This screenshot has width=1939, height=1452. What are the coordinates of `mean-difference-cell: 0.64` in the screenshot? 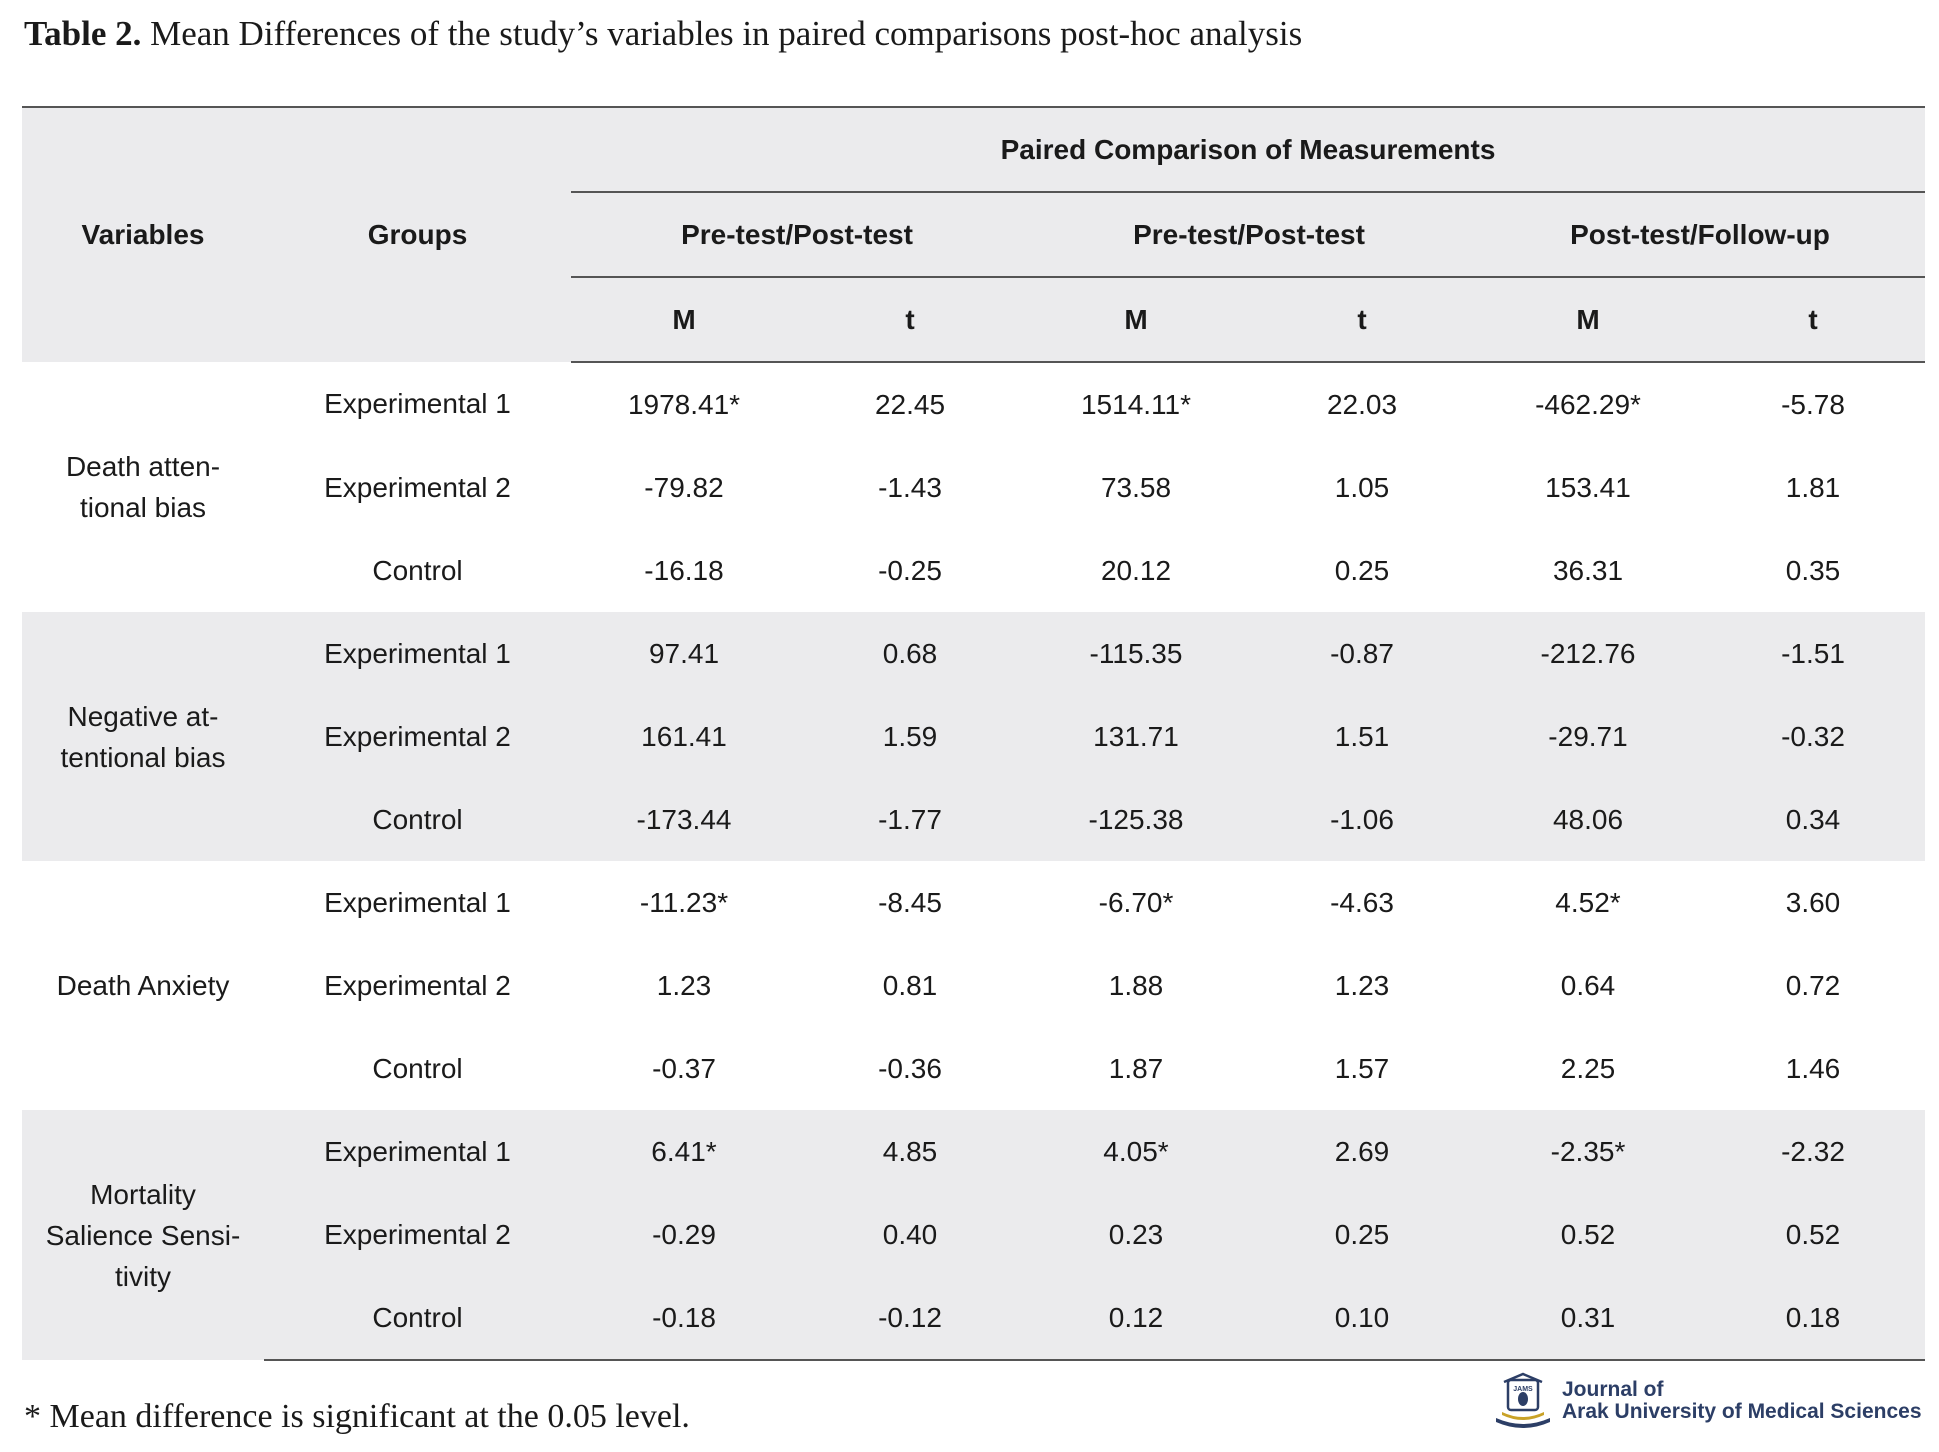 It's located at (1588, 985).